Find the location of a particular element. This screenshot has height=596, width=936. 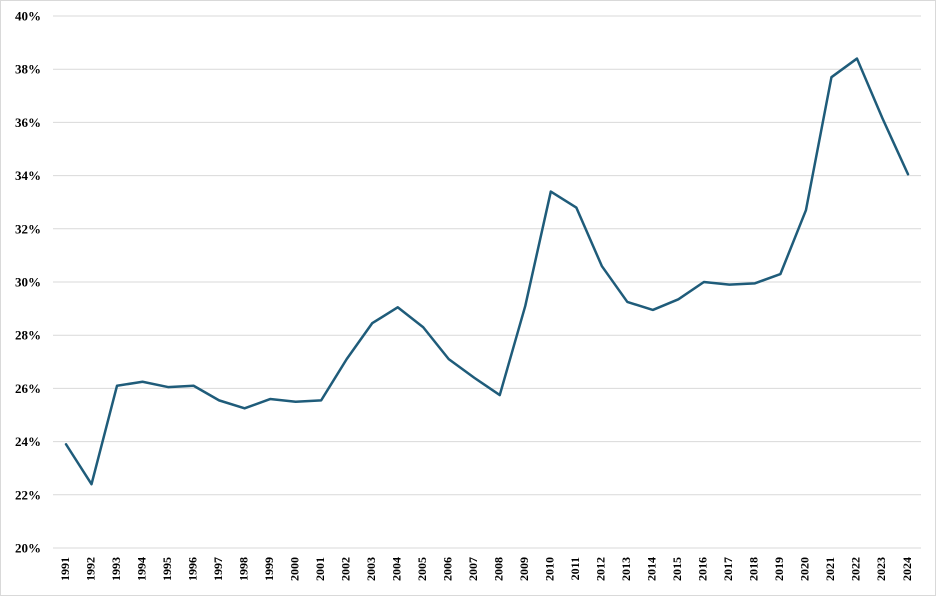

y-tick-label: 26% is located at coordinates (28, 388).